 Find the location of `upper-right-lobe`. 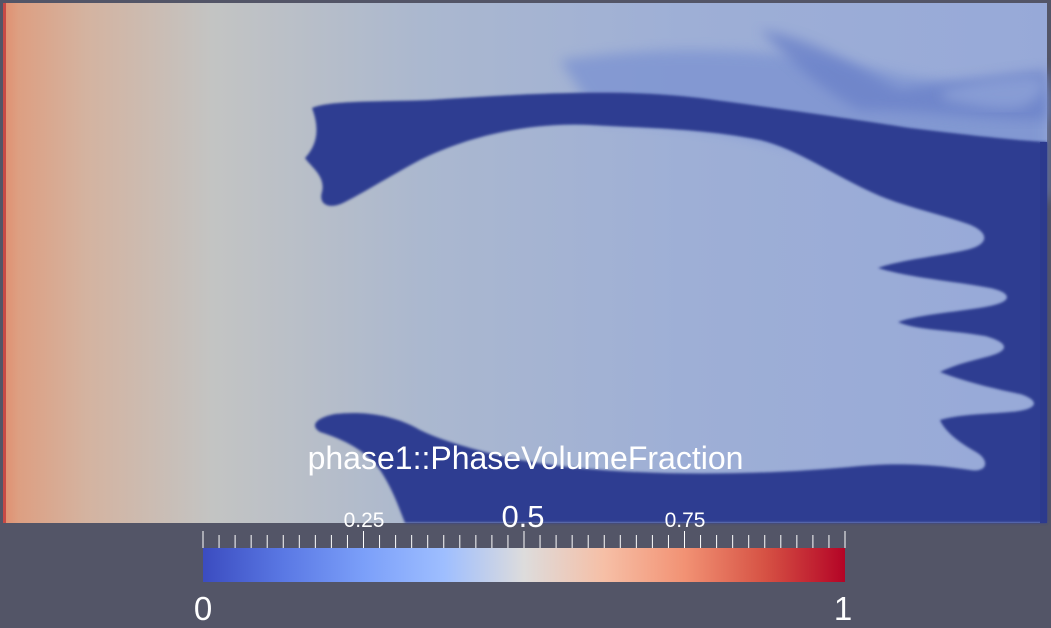

upper-right-lobe is located at coordinates (991, 93).